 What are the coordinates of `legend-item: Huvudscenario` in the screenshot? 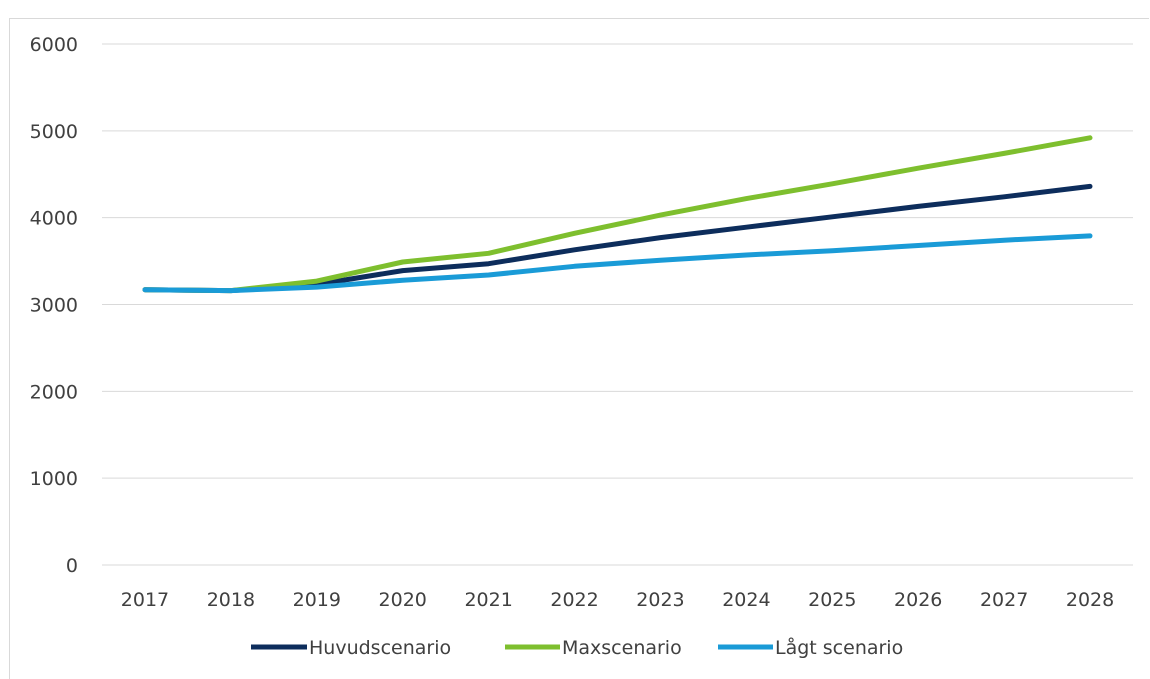 It's located at (351, 648).